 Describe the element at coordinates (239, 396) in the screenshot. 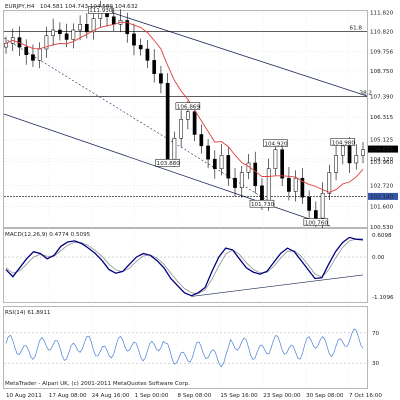

I see `x-tick-label: 15 Sep 16:00` at that location.